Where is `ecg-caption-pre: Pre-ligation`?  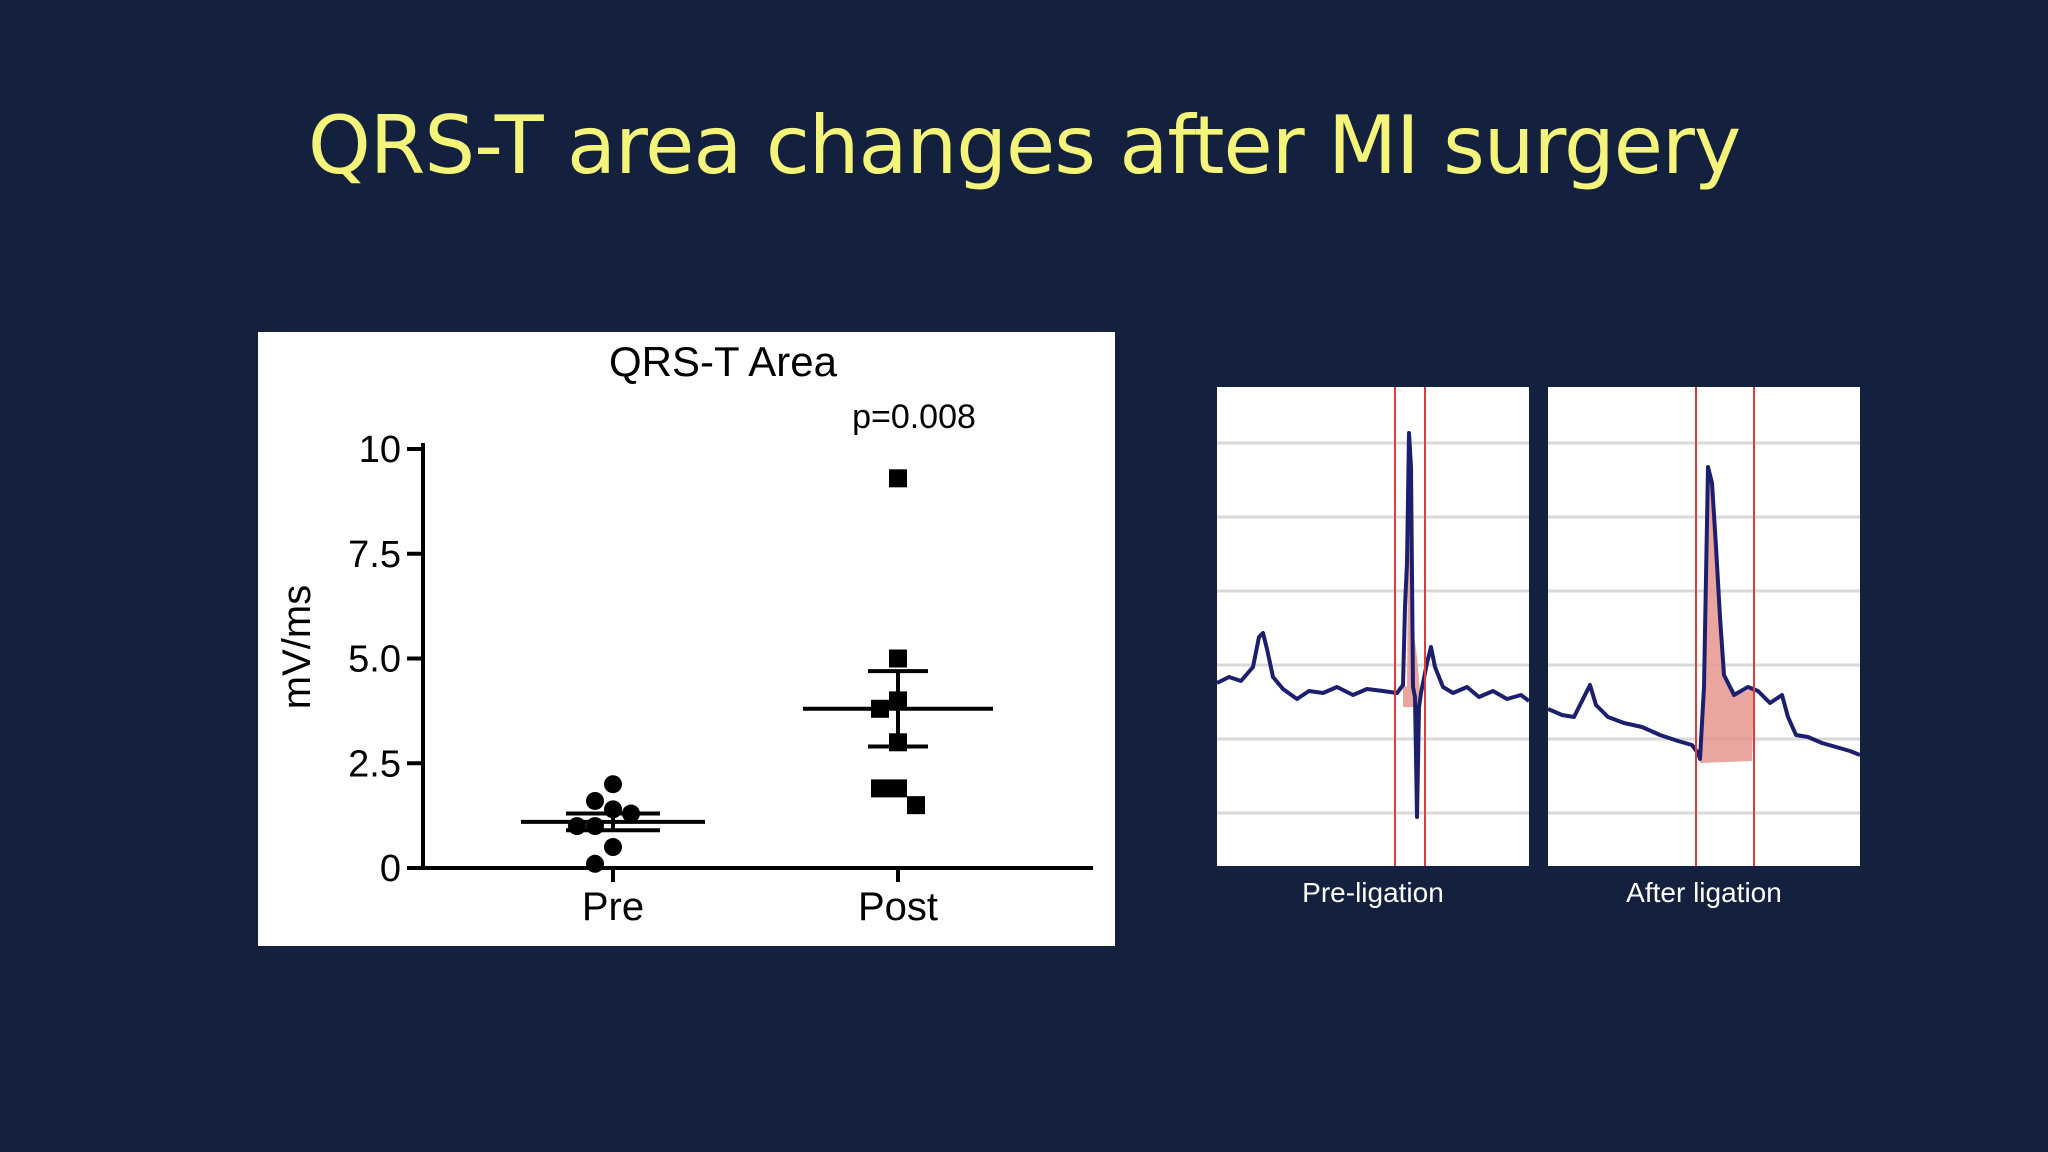
ecg-caption-pre: Pre-ligation is located at coordinates (1373, 892).